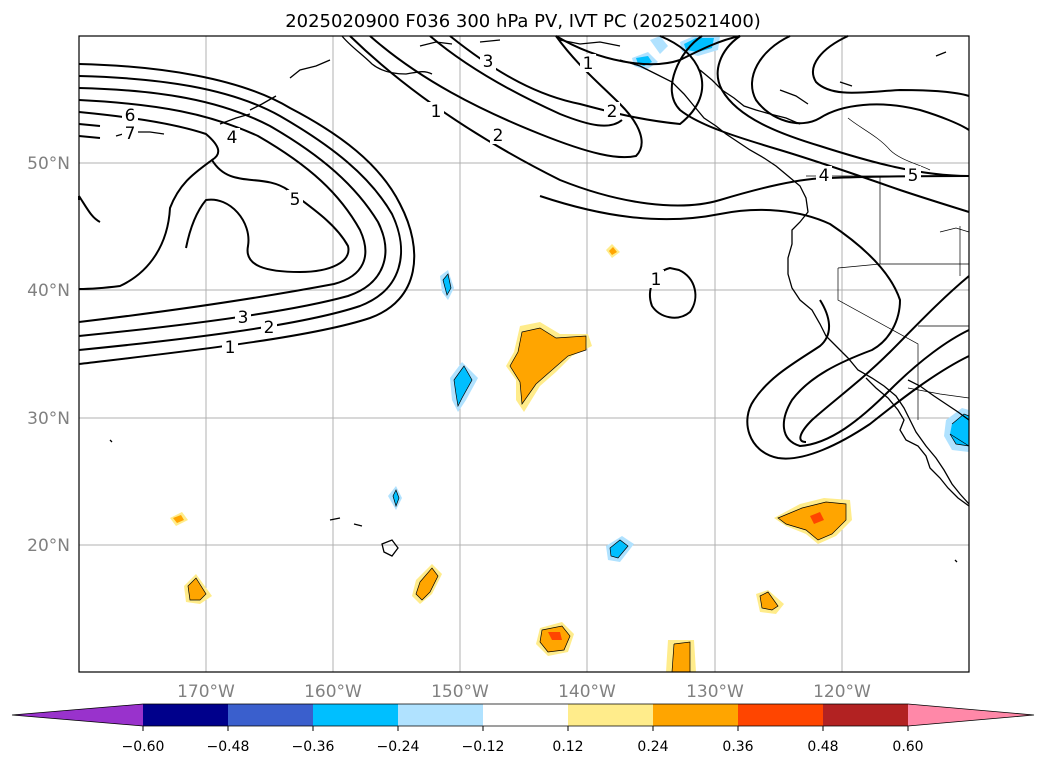 The width and height of the screenshot is (1047, 765). I want to click on lat-tick: 50°N, so click(48, 164).